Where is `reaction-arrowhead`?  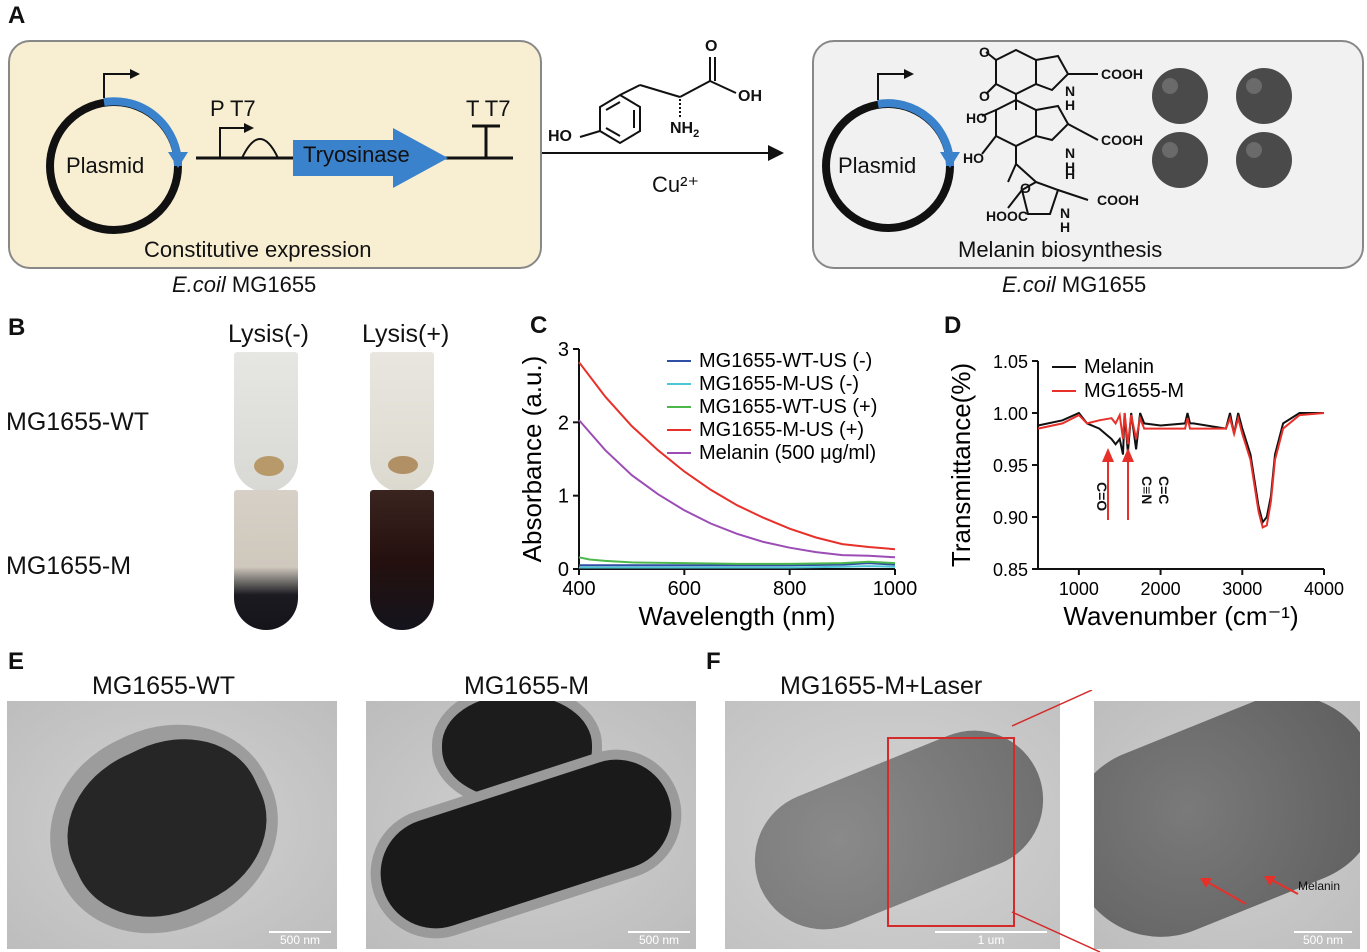
reaction-arrowhead is located at coordinates (776, 153).